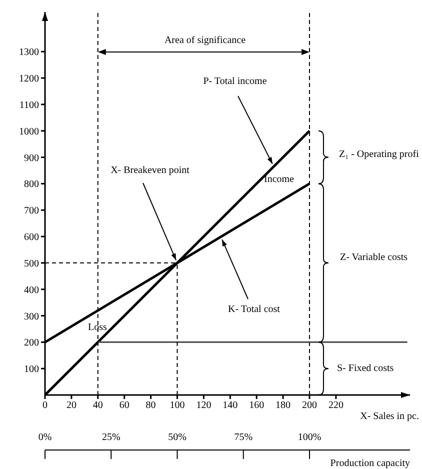 This screenshot has width=422, height=469. I want to click on y-tick-label: 700, so click(31, 211).